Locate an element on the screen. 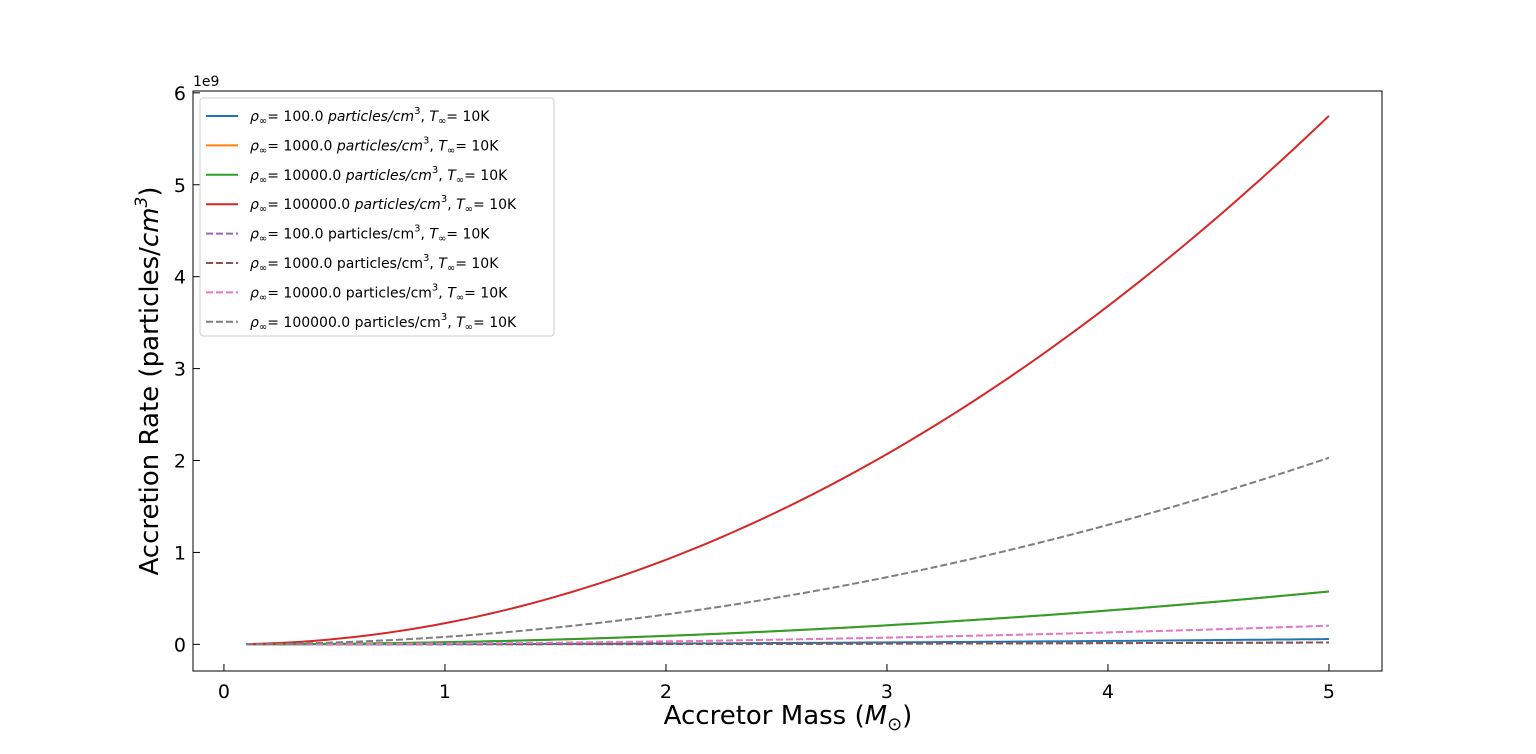  x-tick-label: 0 is located at coordinates (224, 692).